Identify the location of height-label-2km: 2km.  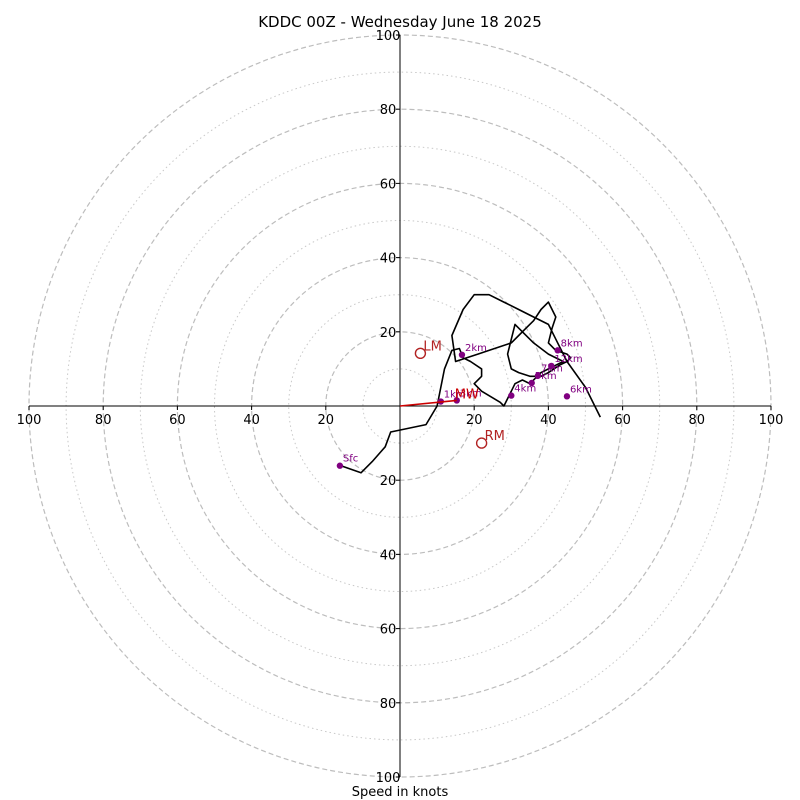
(476, 348).